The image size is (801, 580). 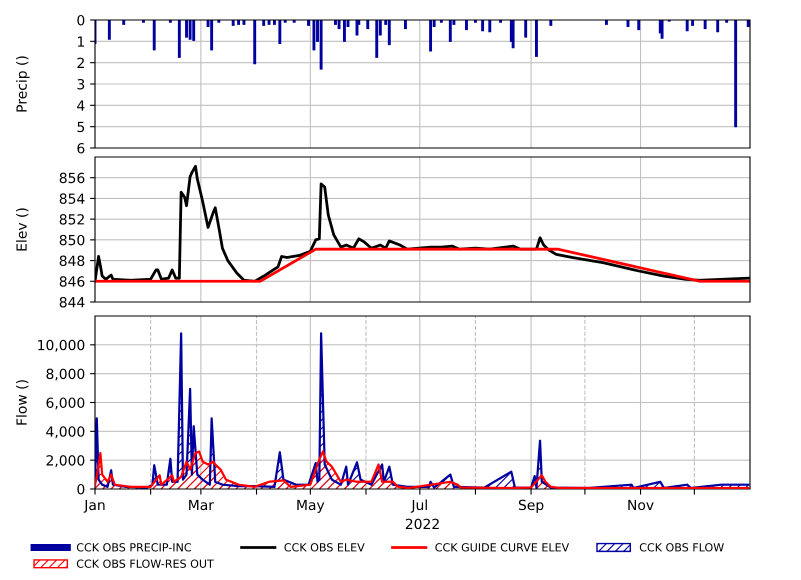 What do you see at coordinates (422, 524) in the screenshot?
I see `x-axis-title: 2022` at bounding box center [422, 524].